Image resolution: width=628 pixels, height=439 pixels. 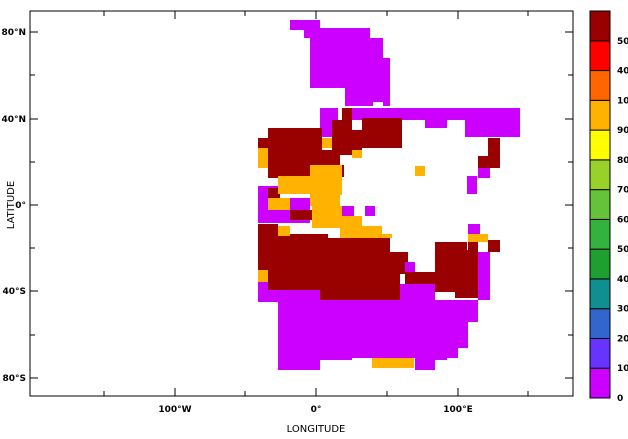 I want to click on x-tick-labels: 100°W 0° 100°E, so click(x=315, y=410).